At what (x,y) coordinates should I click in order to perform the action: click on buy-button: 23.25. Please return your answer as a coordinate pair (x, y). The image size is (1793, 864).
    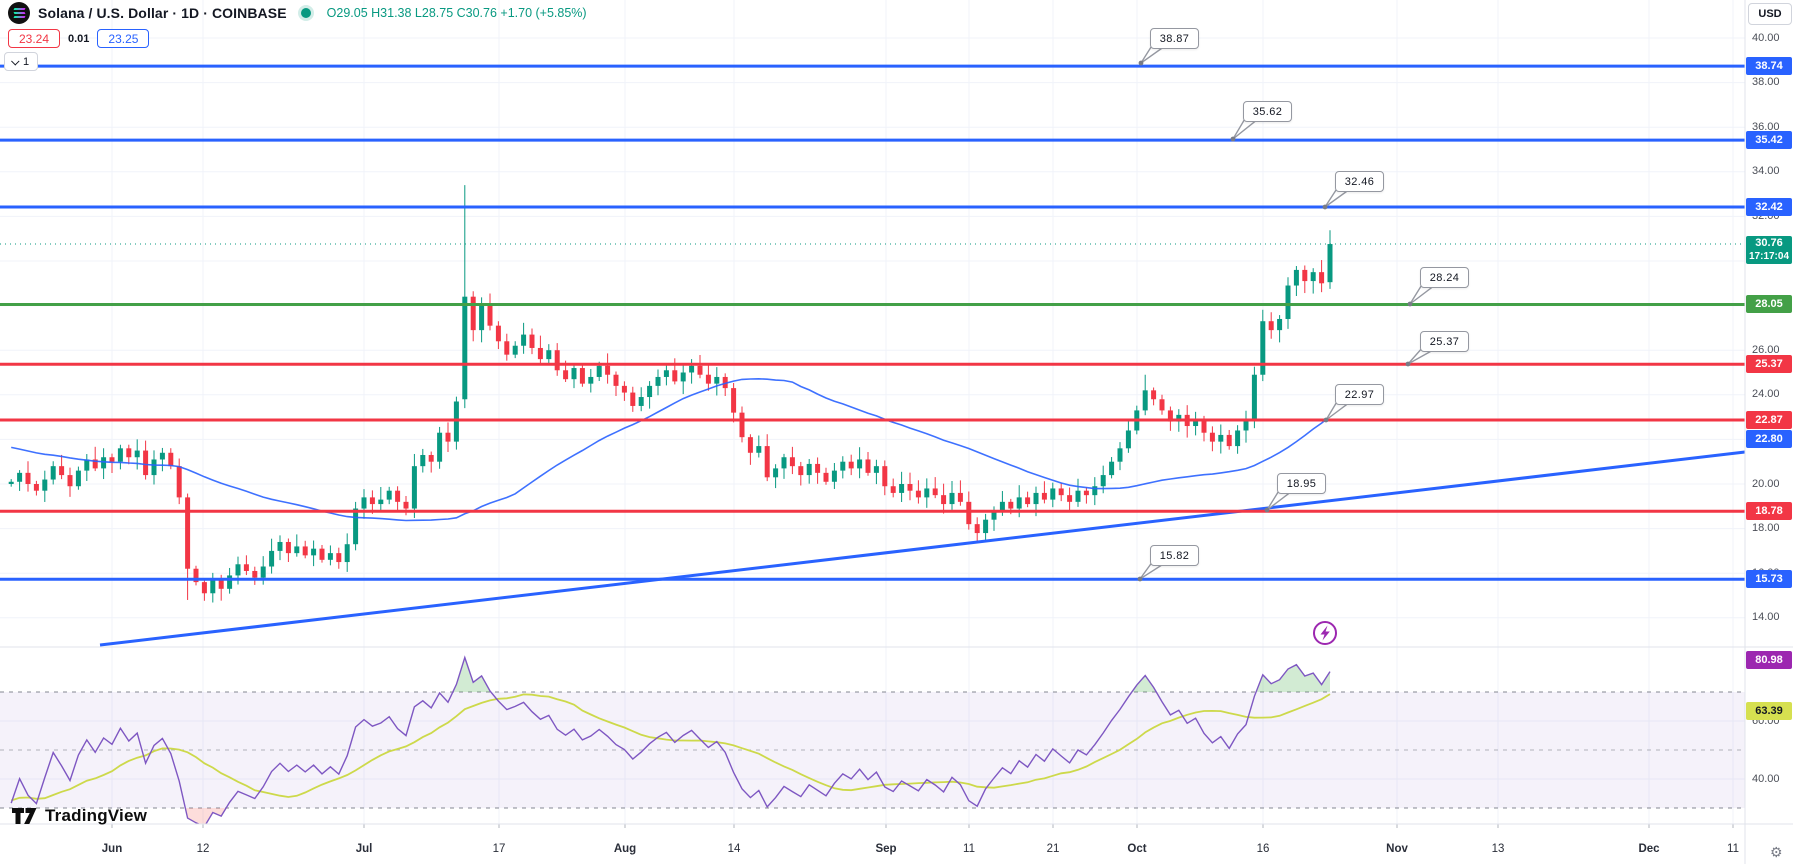
    Looking at the image, I should click on (123, 38).